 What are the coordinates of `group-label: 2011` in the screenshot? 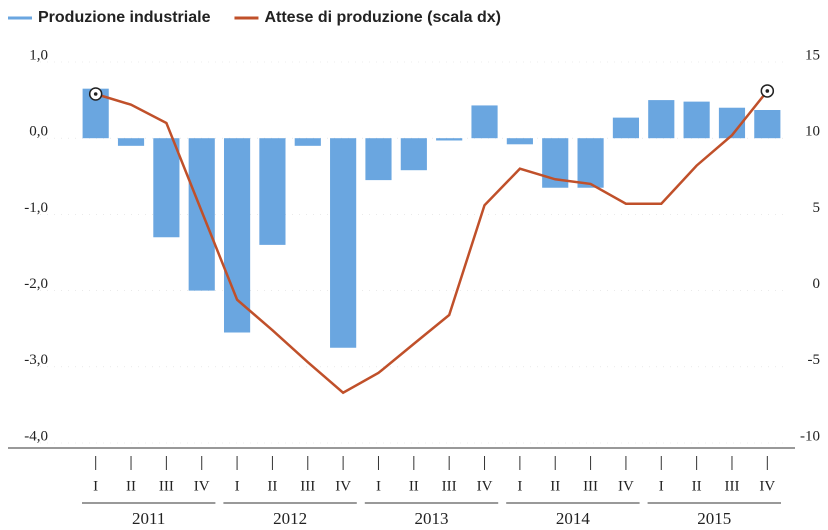 It's located at (148, 518).